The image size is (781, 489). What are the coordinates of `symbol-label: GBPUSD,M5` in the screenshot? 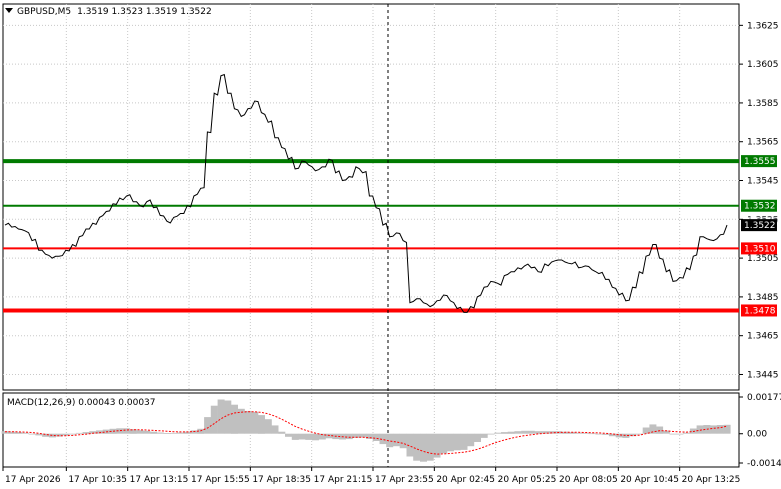 It's located at (44, 12).